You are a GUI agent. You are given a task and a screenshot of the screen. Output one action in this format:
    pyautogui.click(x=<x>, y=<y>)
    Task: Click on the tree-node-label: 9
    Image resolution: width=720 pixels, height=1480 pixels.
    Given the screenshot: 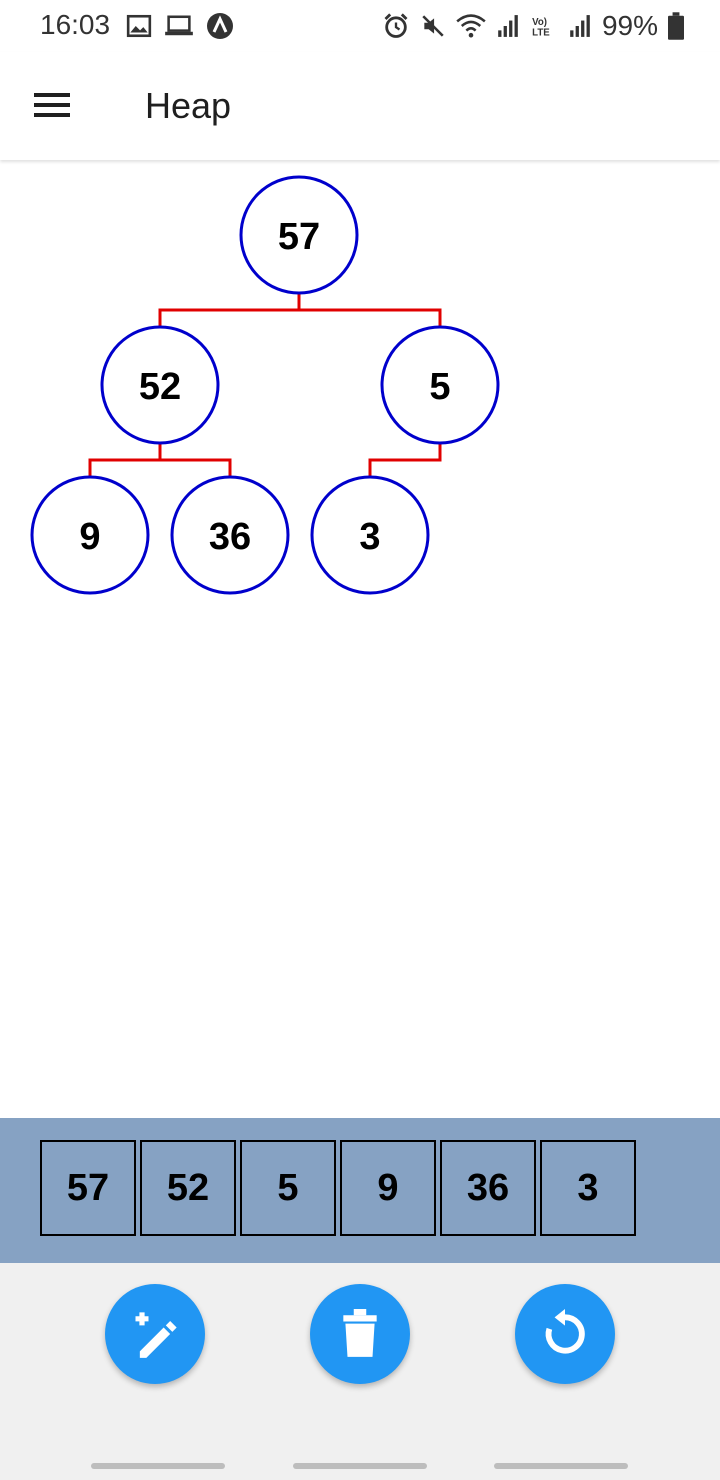 What is the action you would take?
    pyautogui.click(x=89, y=537)
    